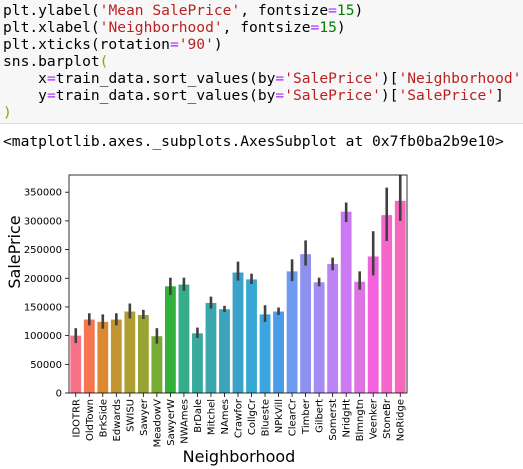 This screenshot has height=469, width=523. Describe the element at coordinates (90, 420) in the screenshot. I see `x-tick-label: OldTown` at that location.